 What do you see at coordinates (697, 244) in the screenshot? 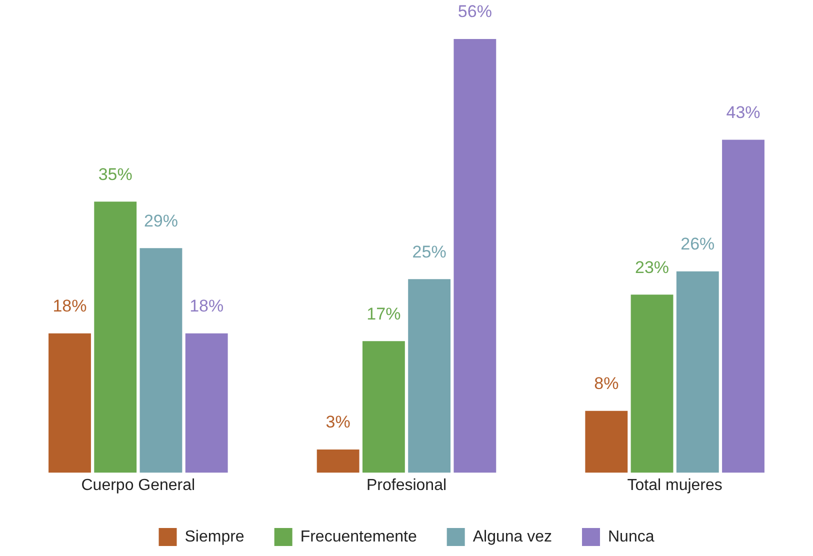
I see `data-label: 26%` at bounding box center [697, 244].